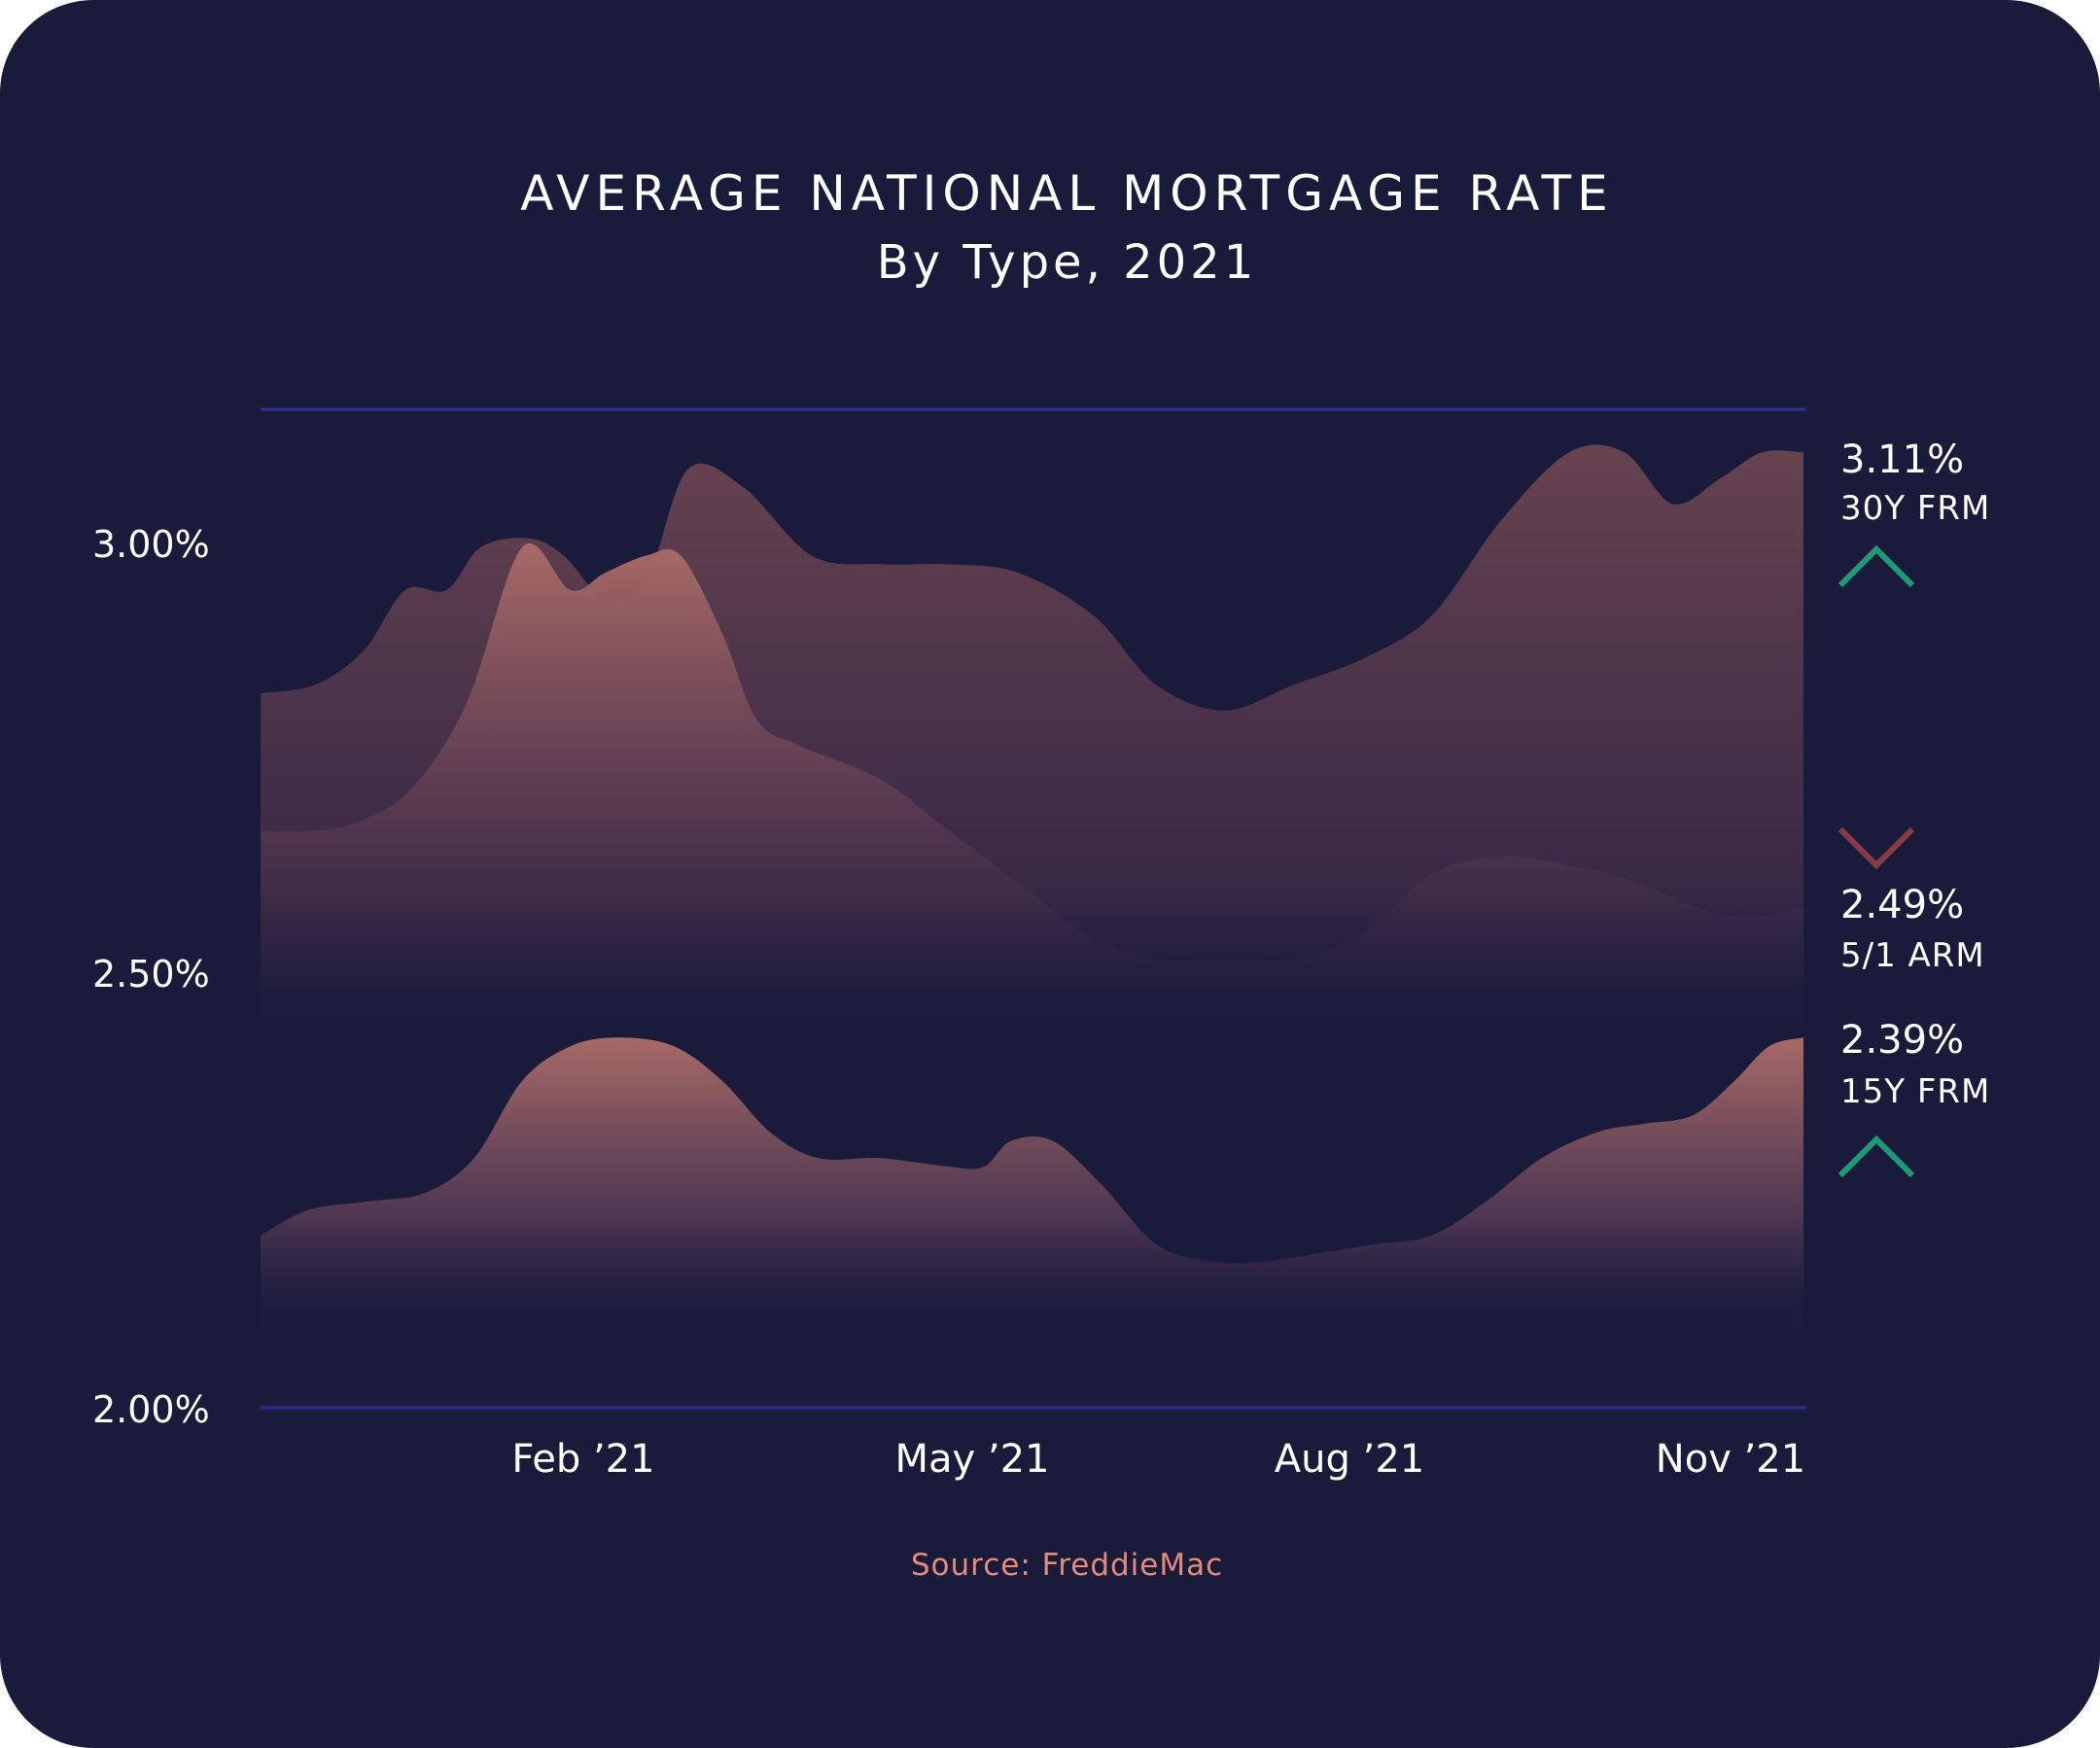 The image size is (2100, 1748). I want to click on x-tick-label: Feb ’21, so click(583, 1459).